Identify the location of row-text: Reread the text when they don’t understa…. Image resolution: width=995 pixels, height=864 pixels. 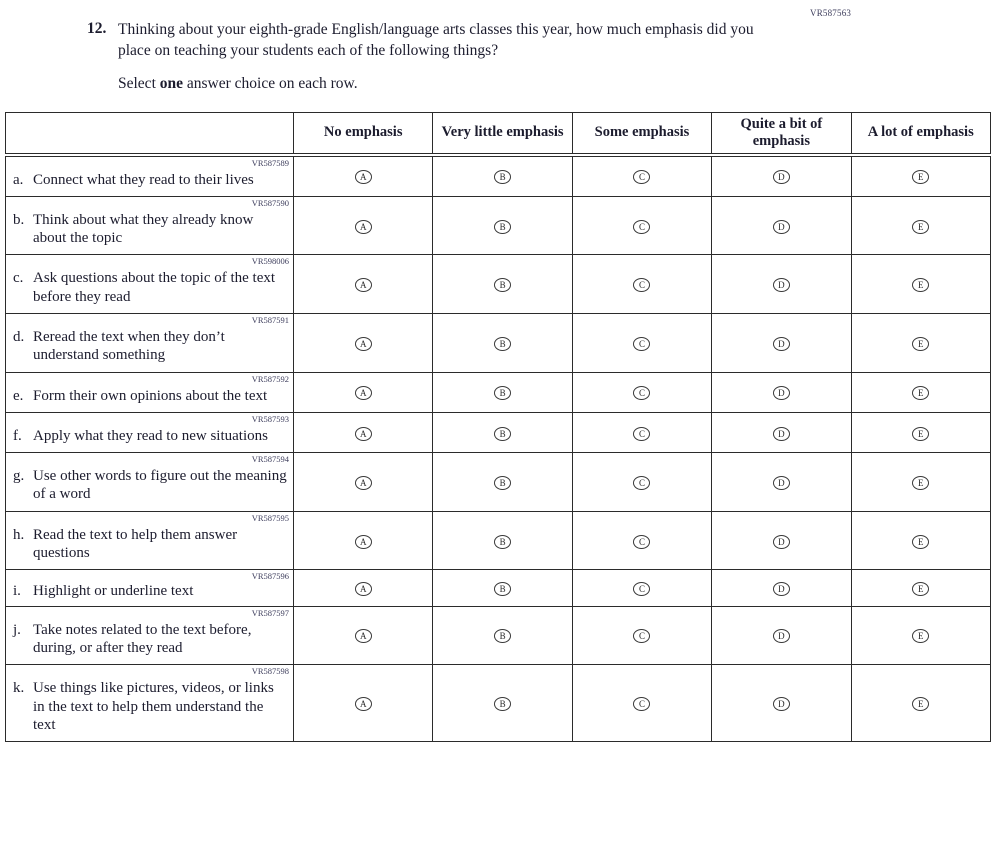
(129, 346).